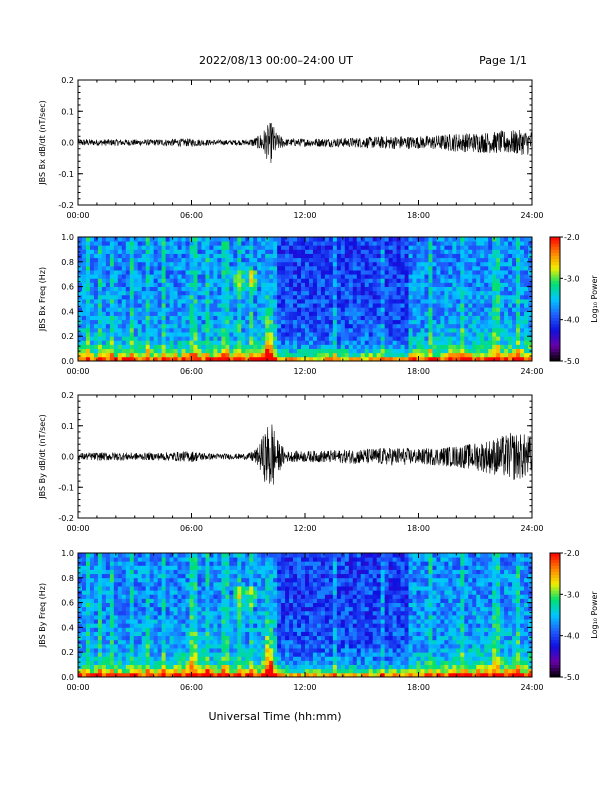 This screenshot has height=797, width=612. Describe the element at coordinates (67, 311) in the screenshot. I see `y-tick-label: 0.4` at that location.